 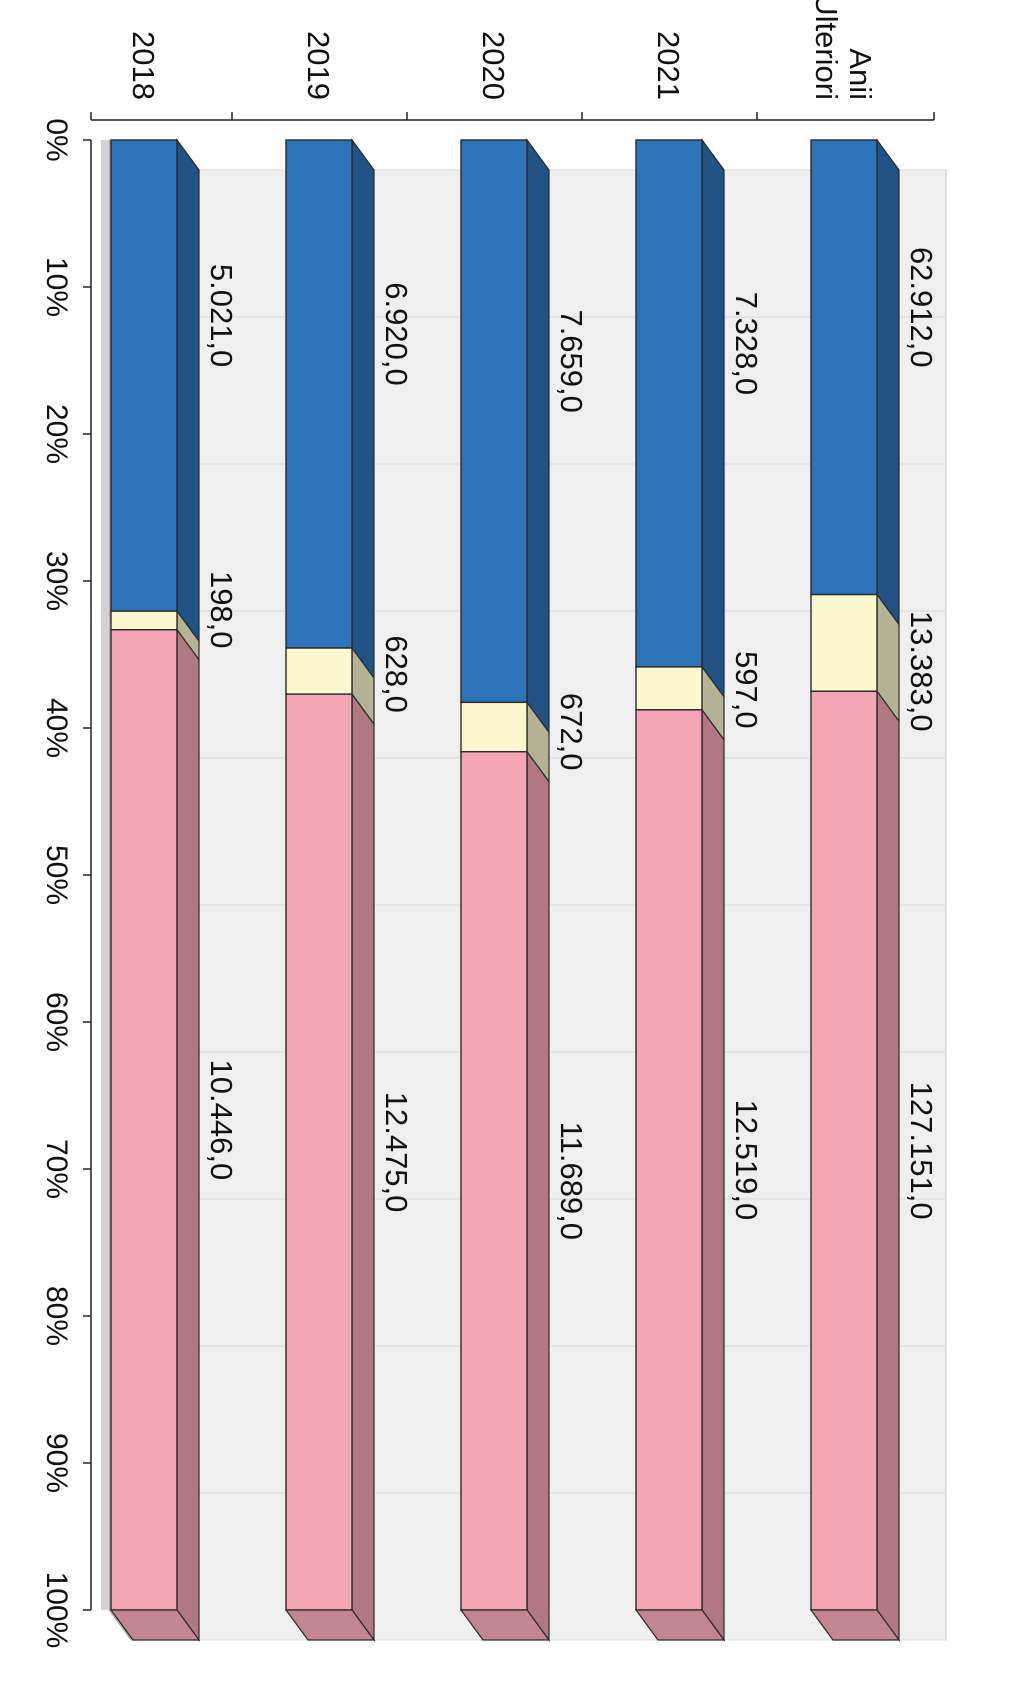 What do you see at coordinates (221, 315) in the screenshot?
I see `data-label: 5.021,0` at bounding box center [221, 315].